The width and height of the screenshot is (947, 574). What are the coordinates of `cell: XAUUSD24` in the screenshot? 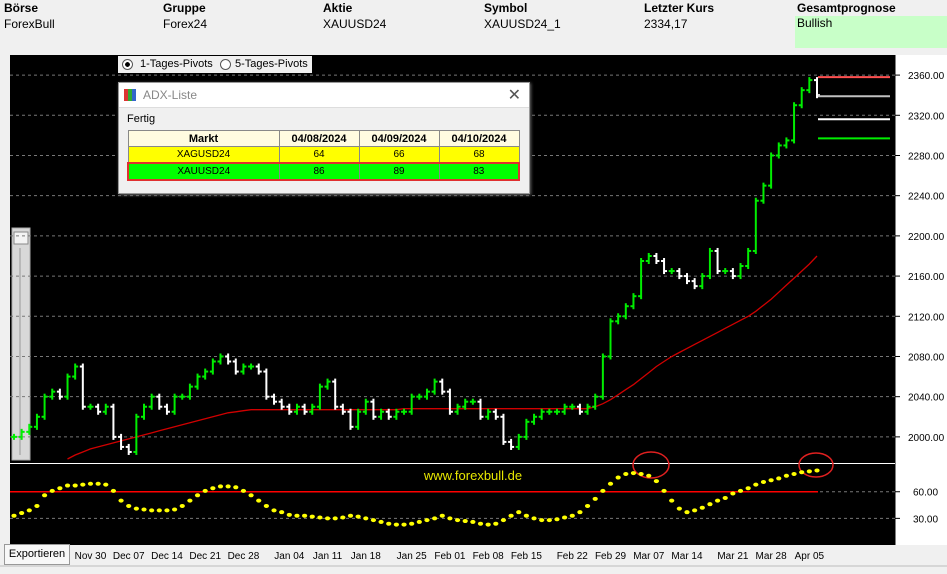 It's located at (203, 171).